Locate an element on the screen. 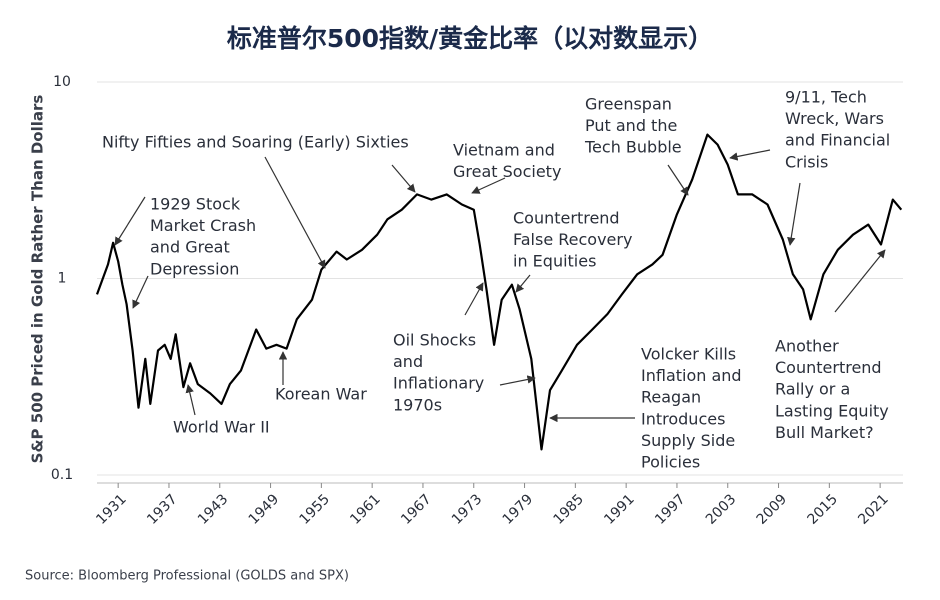  annotation: Introduces is located at coordinates (683, 418).